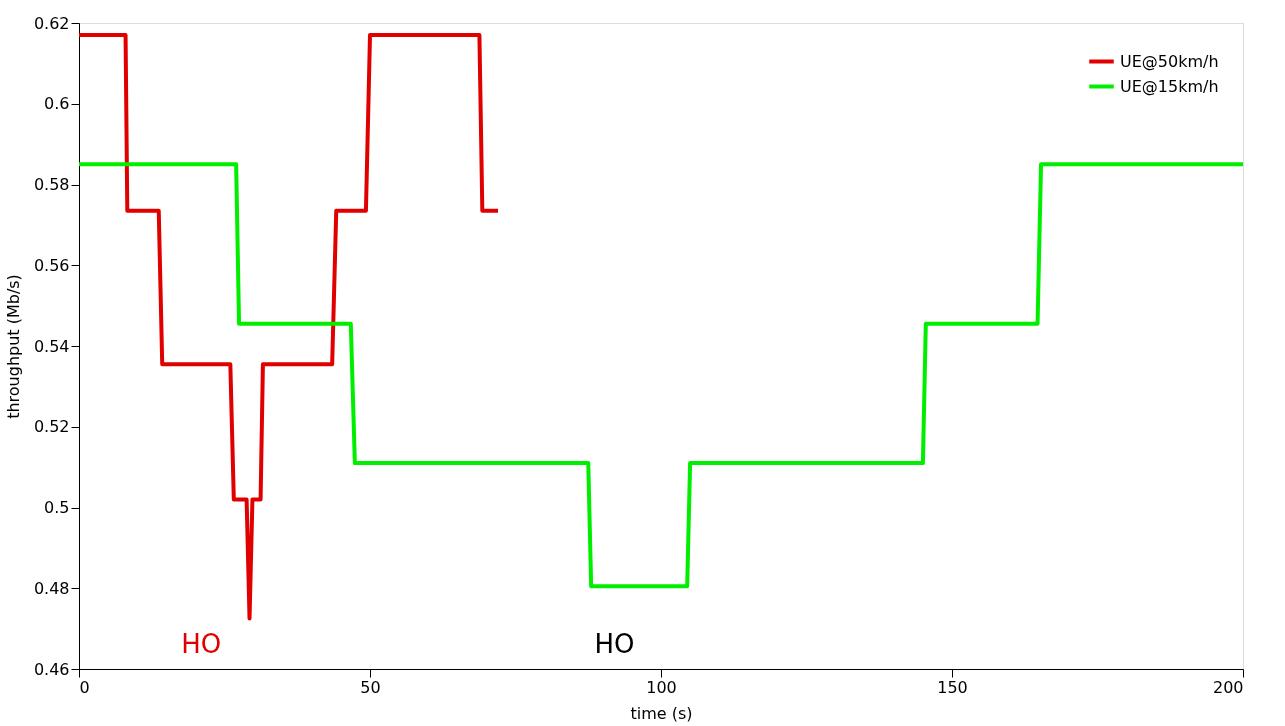  Describe the element at coordinates (51, 669) in the screenshot. I see `y-tick-label: 0.46` at that location.